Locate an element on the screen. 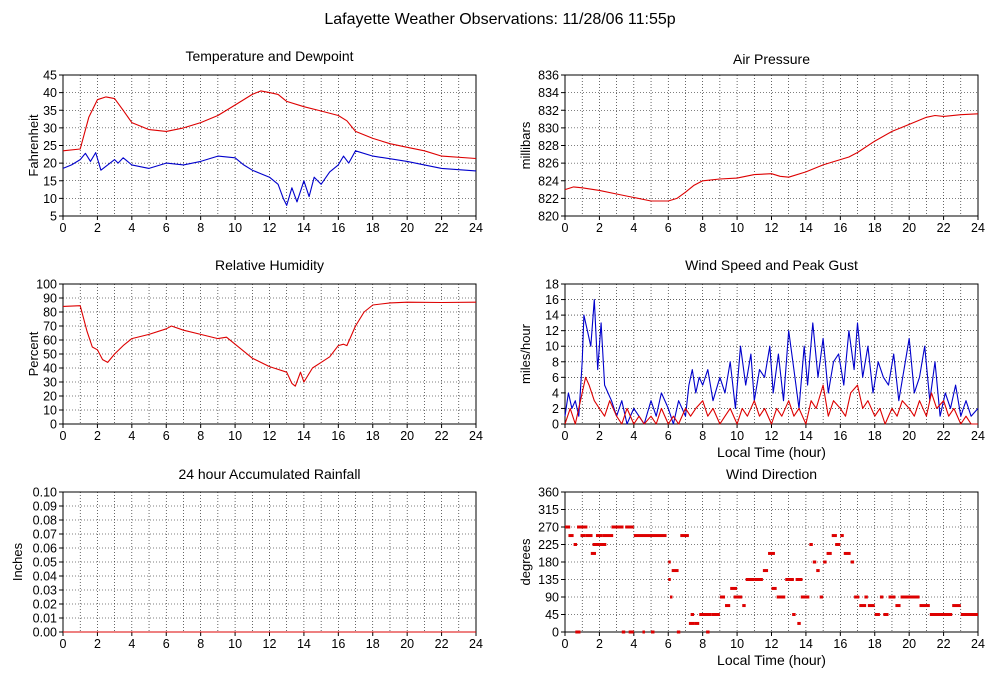  y-tick-label: 820 is located at coordinates (548, 217).